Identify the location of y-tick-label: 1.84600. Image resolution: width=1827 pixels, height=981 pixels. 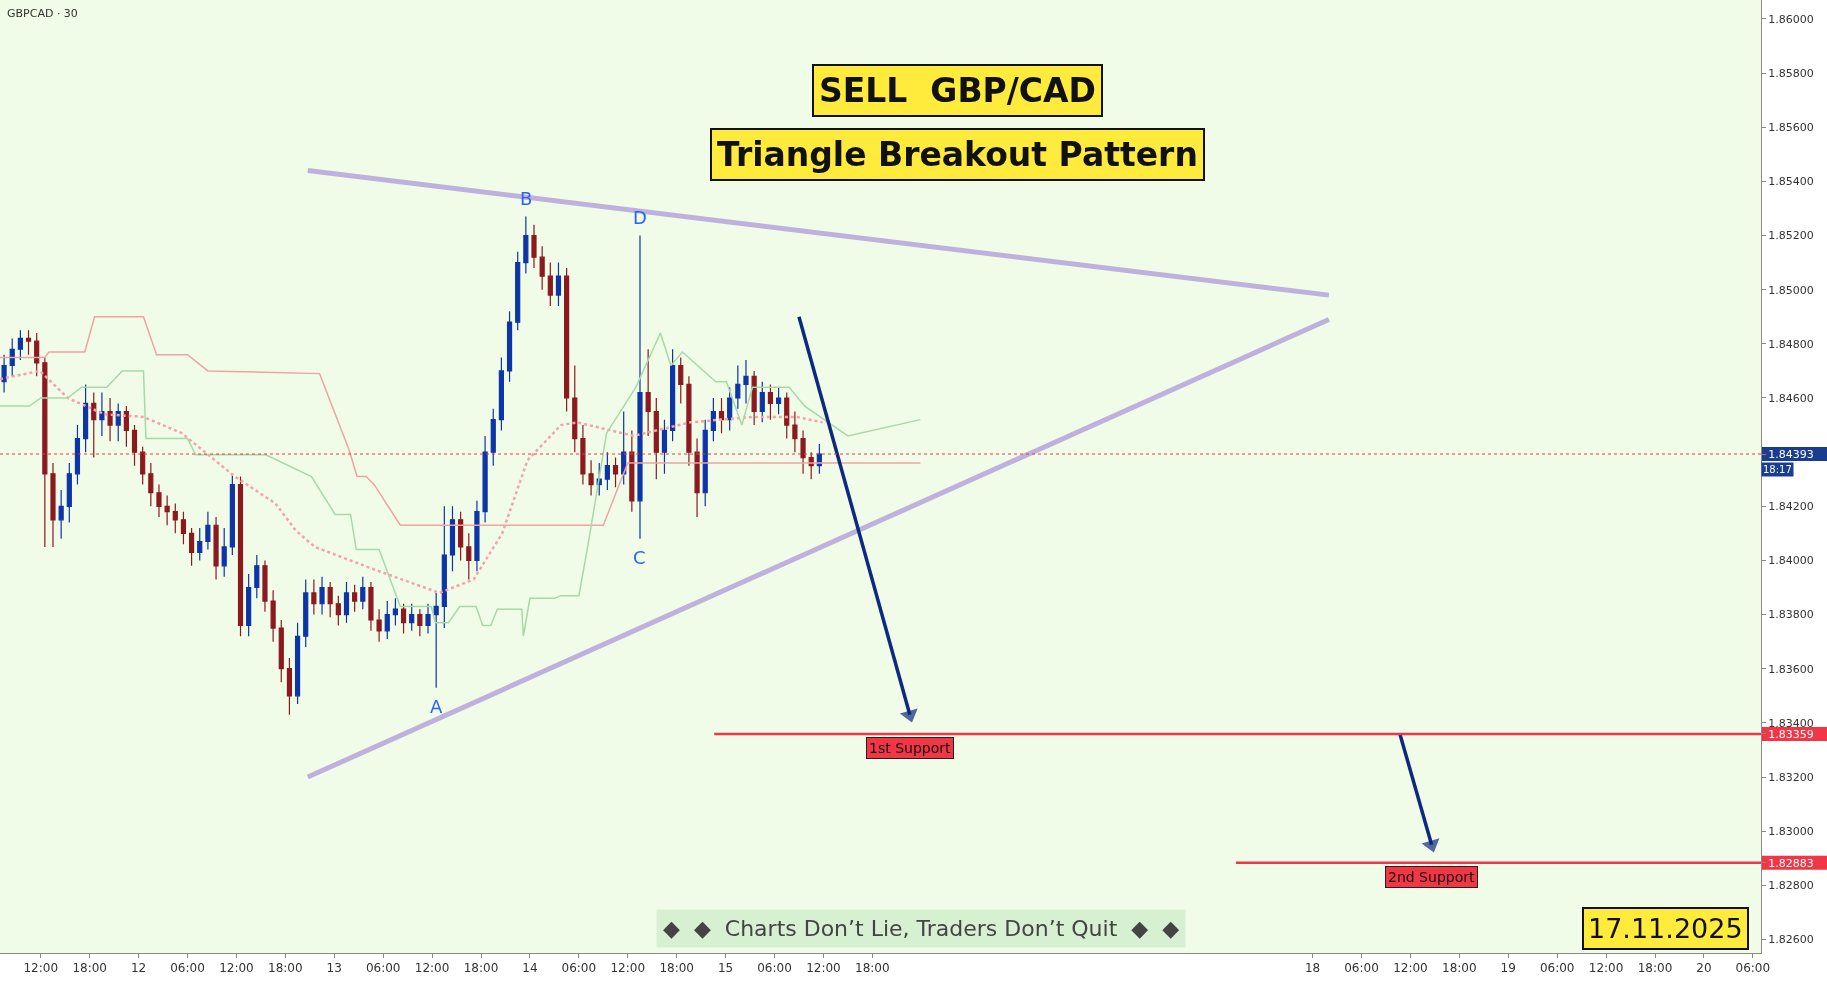
(1791, 398).